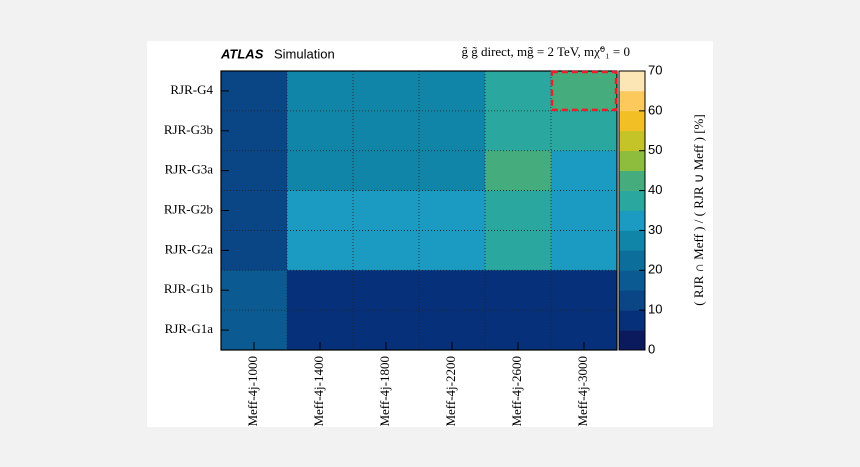  I want to click on colorbar-tick-label: 50, so click(655, 149).